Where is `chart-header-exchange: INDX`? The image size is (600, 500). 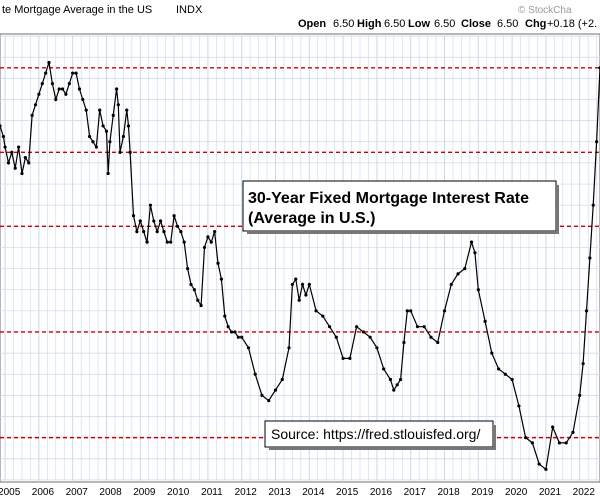
chart-header-exchange: INDX is located at coordinates (189, 10).